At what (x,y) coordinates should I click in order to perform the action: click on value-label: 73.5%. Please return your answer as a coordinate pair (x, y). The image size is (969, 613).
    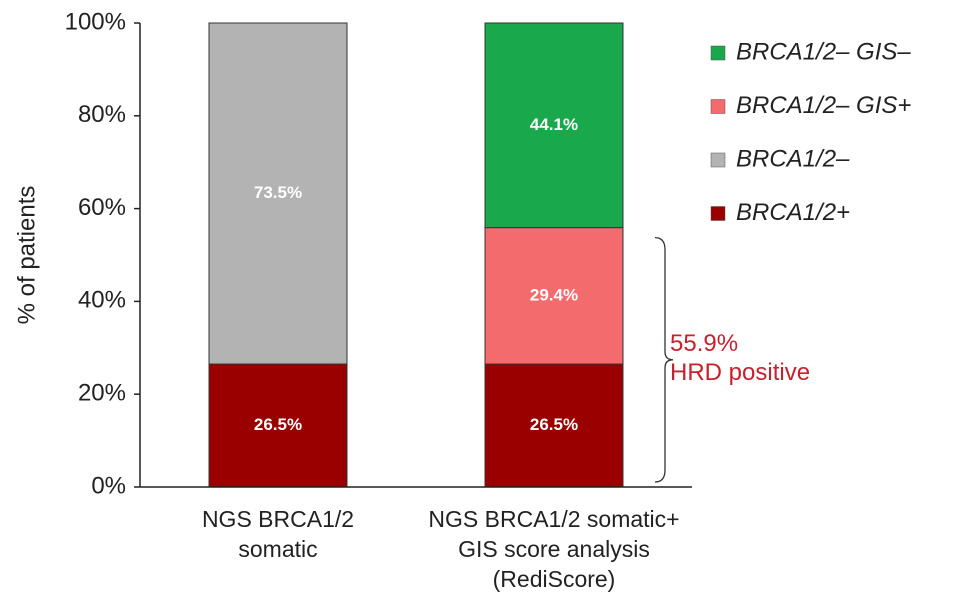
    Looking at the image, I should click on (278, 192).